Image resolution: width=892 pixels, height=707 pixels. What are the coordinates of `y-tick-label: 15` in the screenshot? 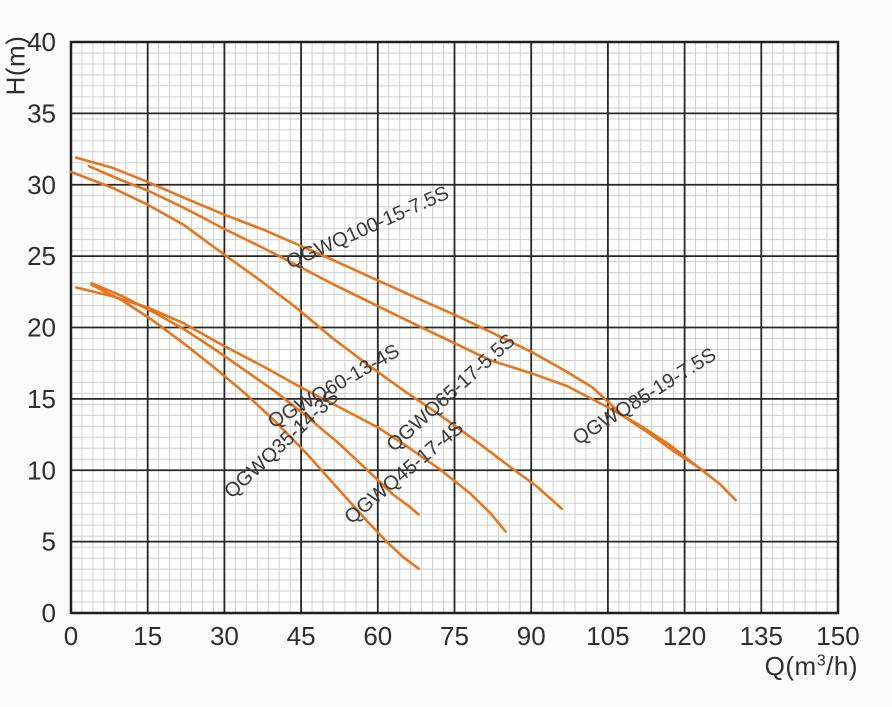 It's located at (41, 399).